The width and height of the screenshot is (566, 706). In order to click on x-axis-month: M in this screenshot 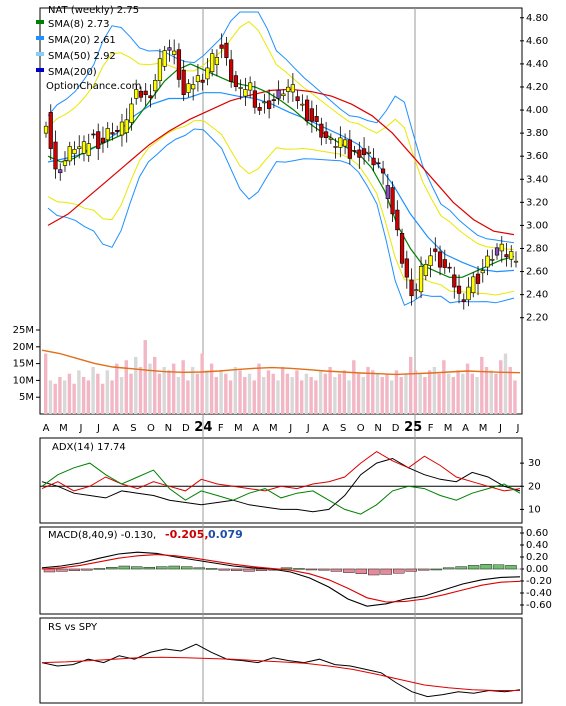, I will do `click(273, 428)`.